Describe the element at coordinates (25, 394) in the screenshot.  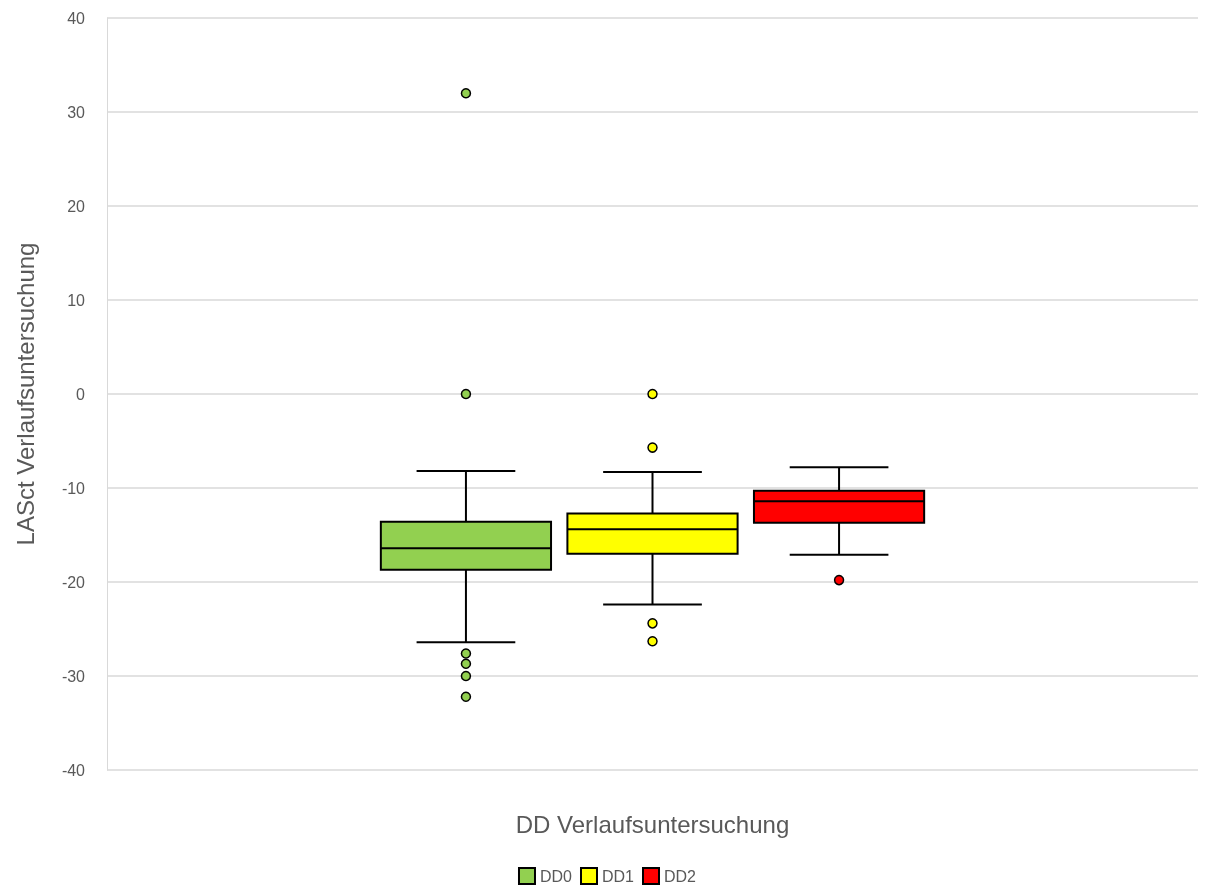
I see `y-axis-title: LASct Verlaufsuntersuchung` at that location.